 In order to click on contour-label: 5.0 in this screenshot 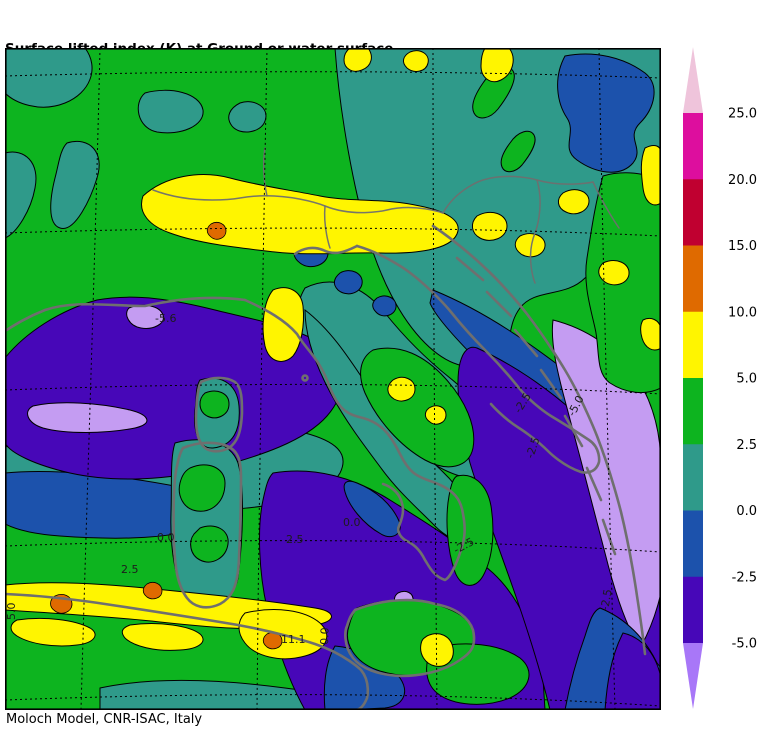, I will do `click(11, 612)`.